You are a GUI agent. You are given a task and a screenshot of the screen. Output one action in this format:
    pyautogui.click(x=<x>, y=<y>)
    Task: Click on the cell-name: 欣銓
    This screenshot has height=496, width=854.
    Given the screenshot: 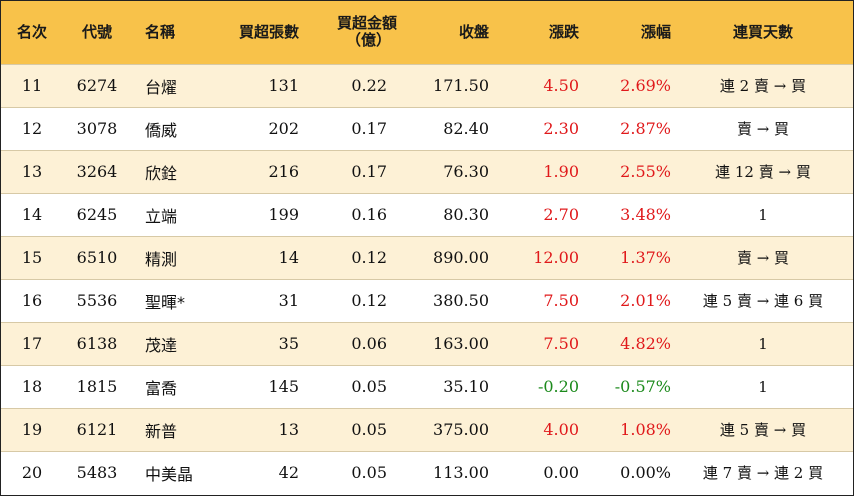 What is the action you would take?
    pyautogui.click(x=161, y=173)
    